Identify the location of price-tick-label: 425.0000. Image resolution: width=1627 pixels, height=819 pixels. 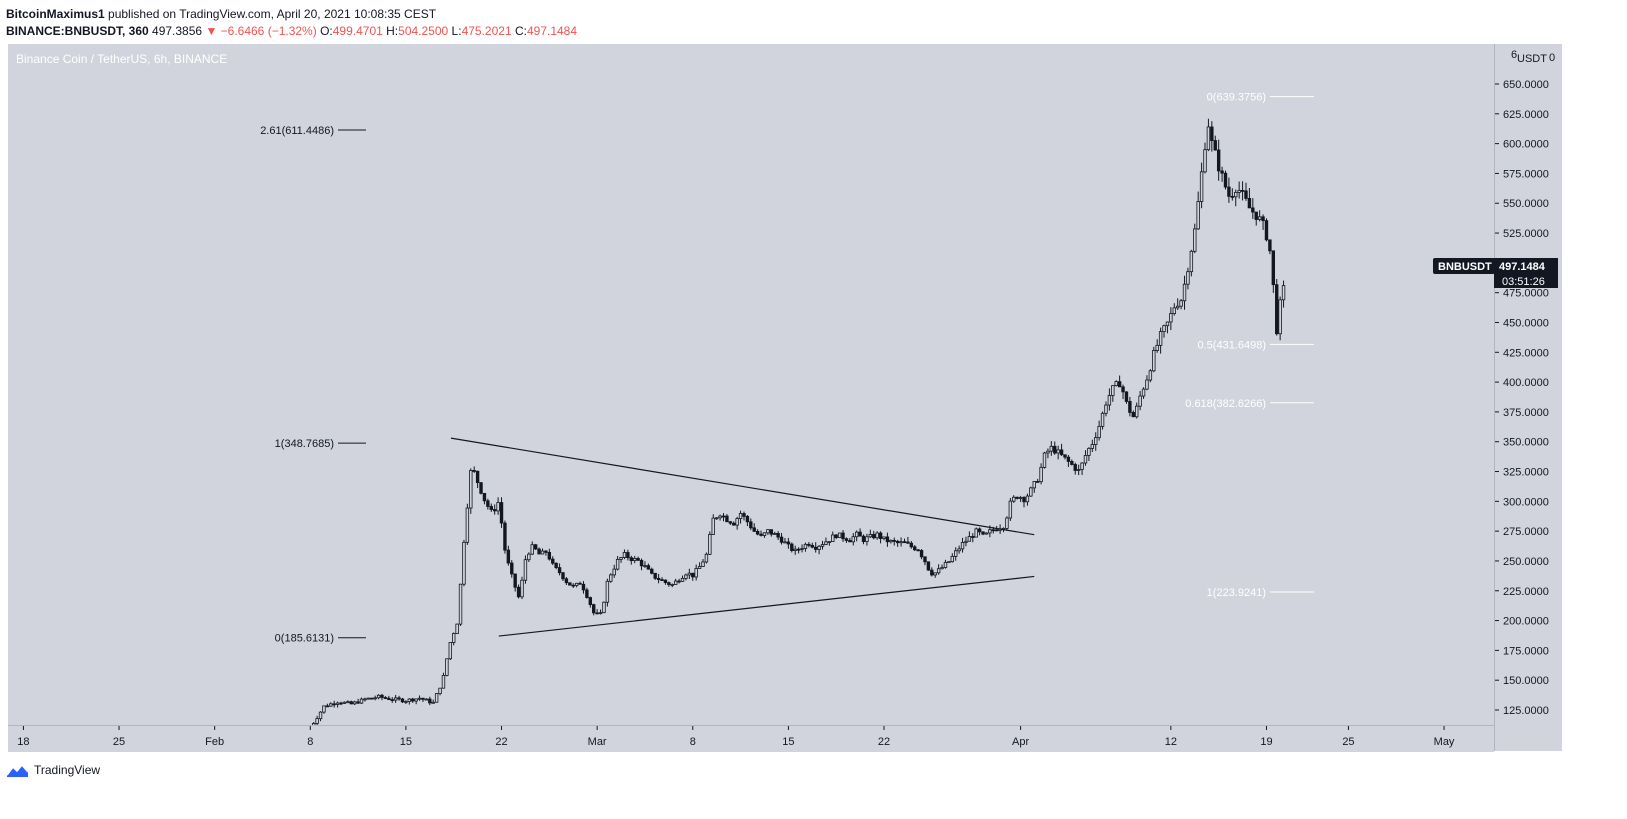
(1526, 353).